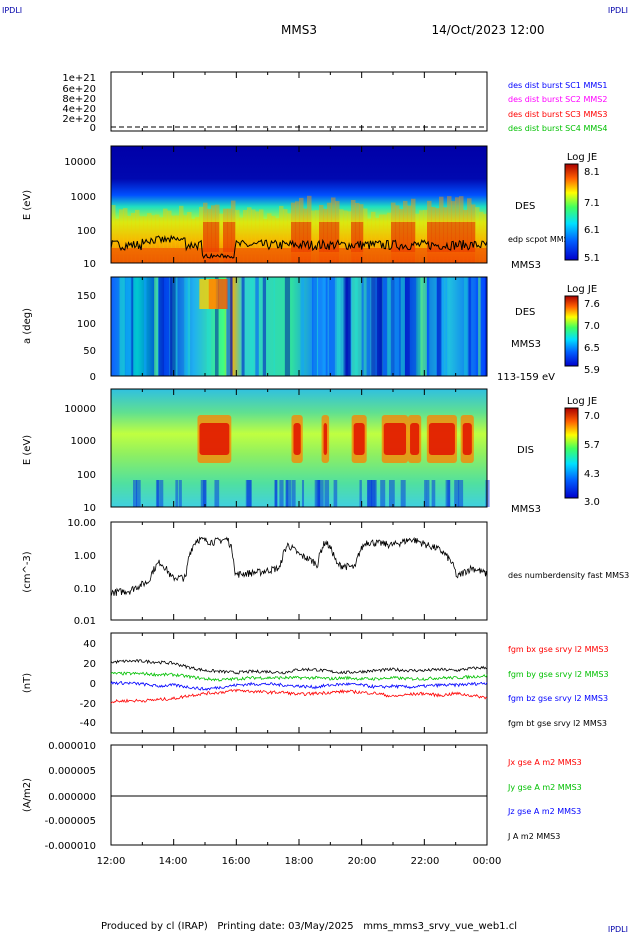 This screenshot has height=938, width=630. Describe the element at coordinates (568, 575) in the screenshot. I see `legend-entry: des numberdensity fast MMS3` at that location.